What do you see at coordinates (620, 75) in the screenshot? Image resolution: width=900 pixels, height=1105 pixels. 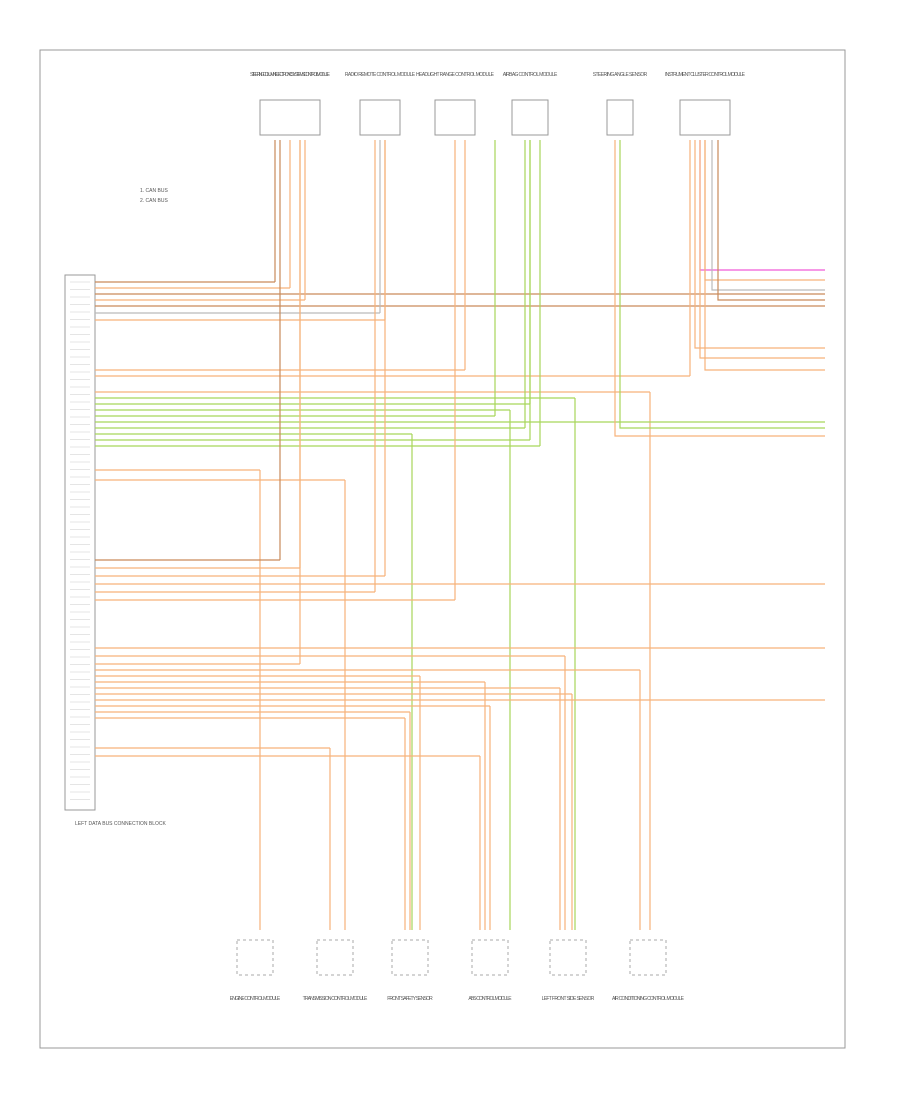 I see `module-label: STEERING ANGLE SENSOR` at bounding box center [620, 75].